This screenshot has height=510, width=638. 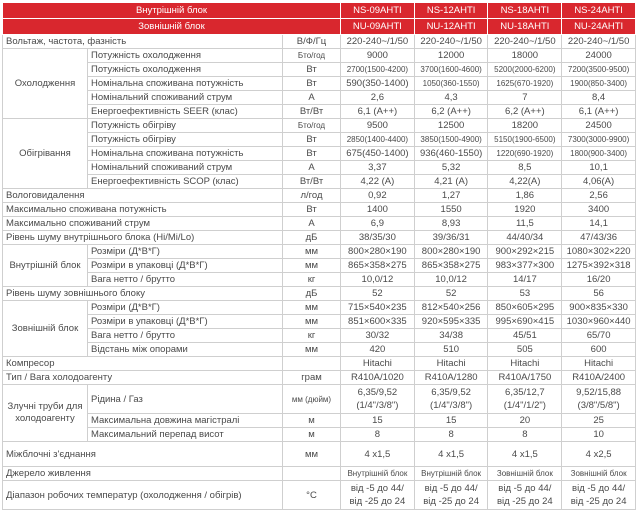 I want to click on value-cell: 8,5, so click(x=525, y=167).